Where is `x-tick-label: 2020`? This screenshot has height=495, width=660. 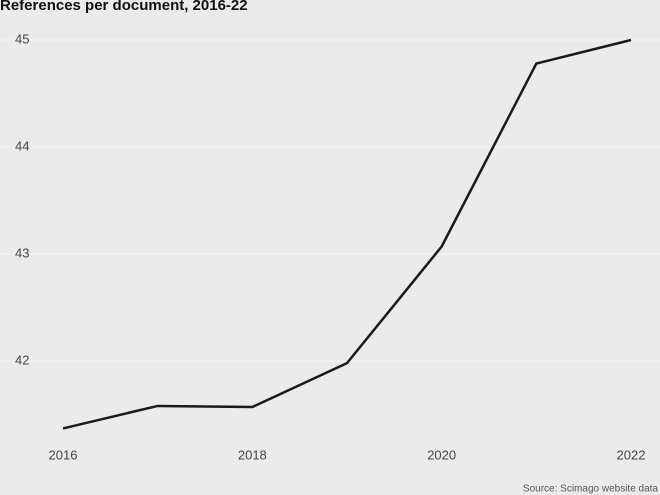 x-tick-label: 2020 is located at coordinates (441, 454).